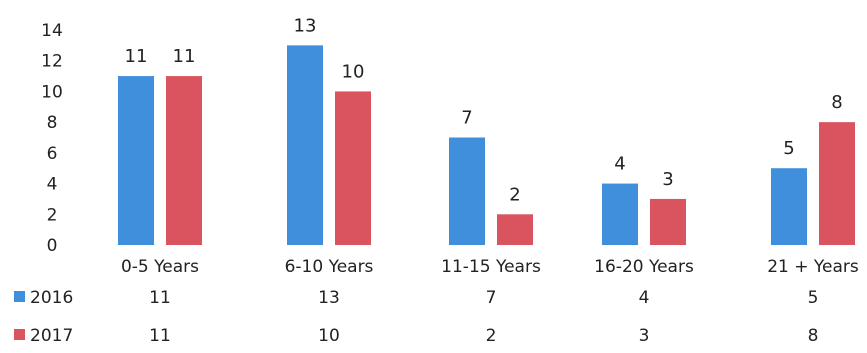  I want to click on data-label-2017-2: 2, so click(514, 194).